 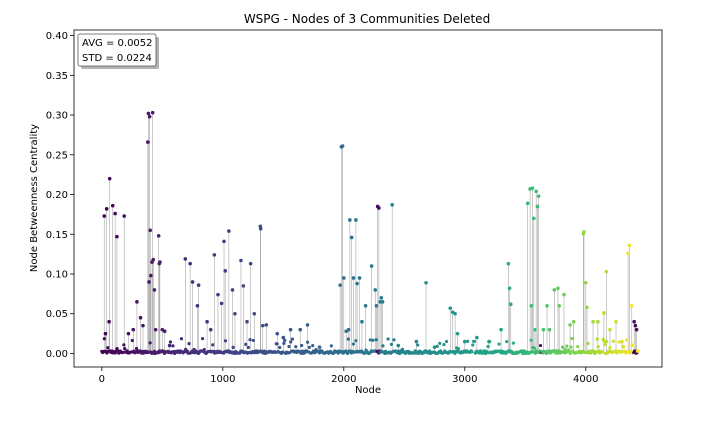 What do you see at coordinates (60, 195) in the screenshot?
I see `y-axis-ticks: 0.00 0.05 0.10 0.15 0.20 0.25 0.30 0.35 0.40` at bounding box center [60, 195].